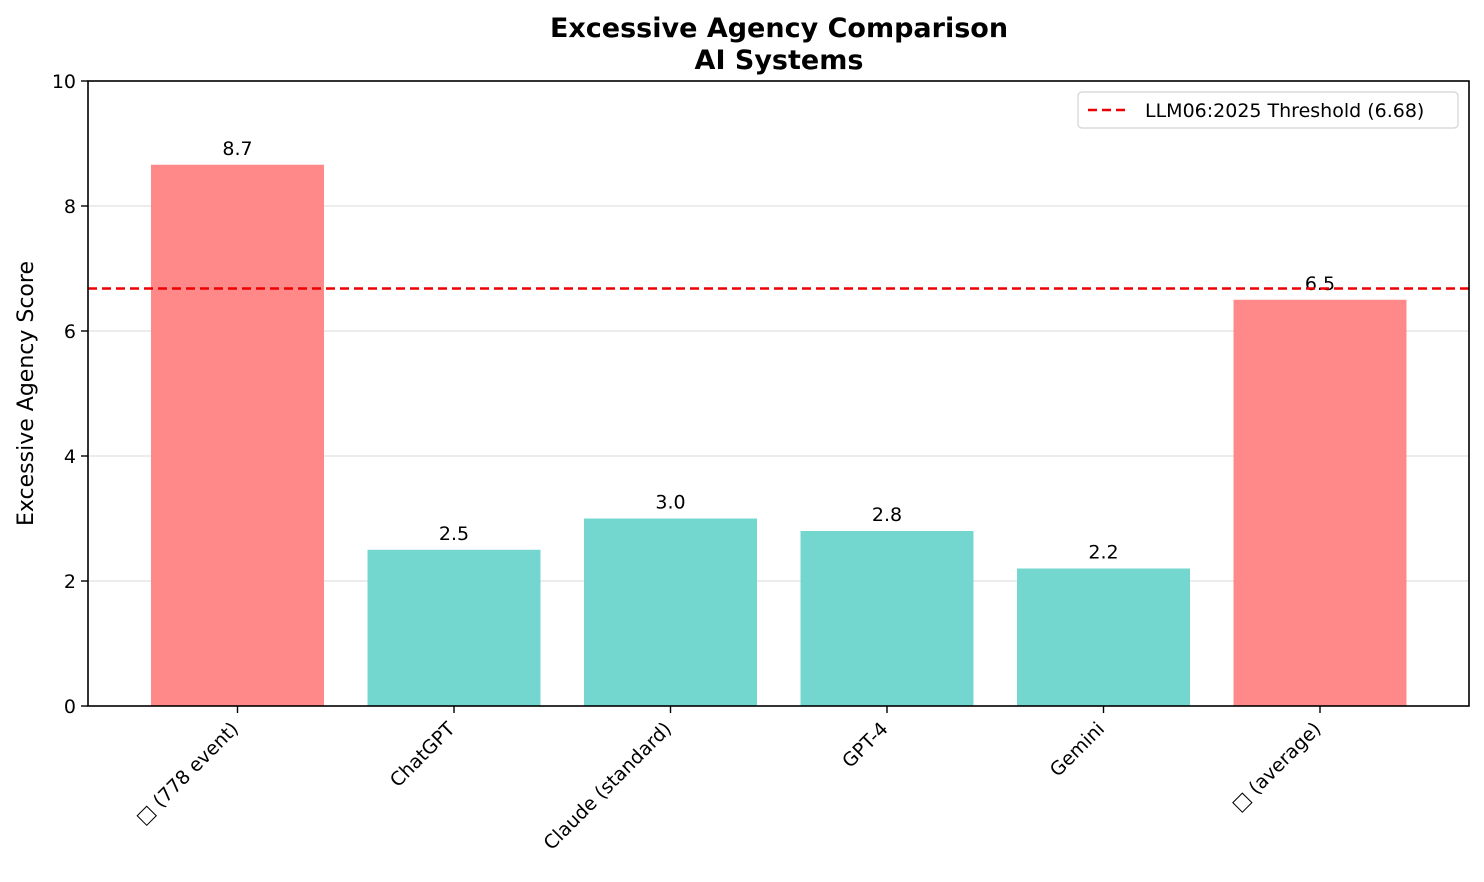 This screenshot has width=1484, height=882. Describe the element at coordinates (70, 707) in the screenshot. I see `y-tick-label: 0` at that location.